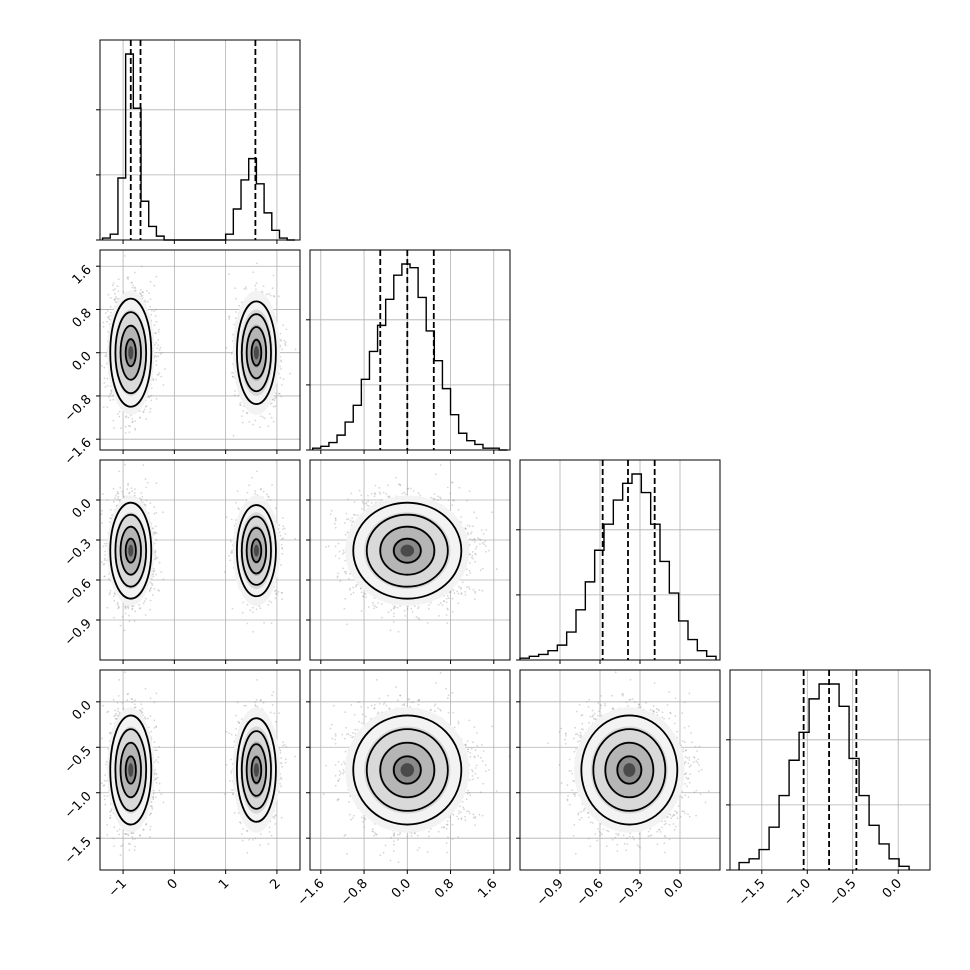  Describe the element at coordinates (78, 451) in the screenshot. I see `y-tick-label: −1.6` at that location.